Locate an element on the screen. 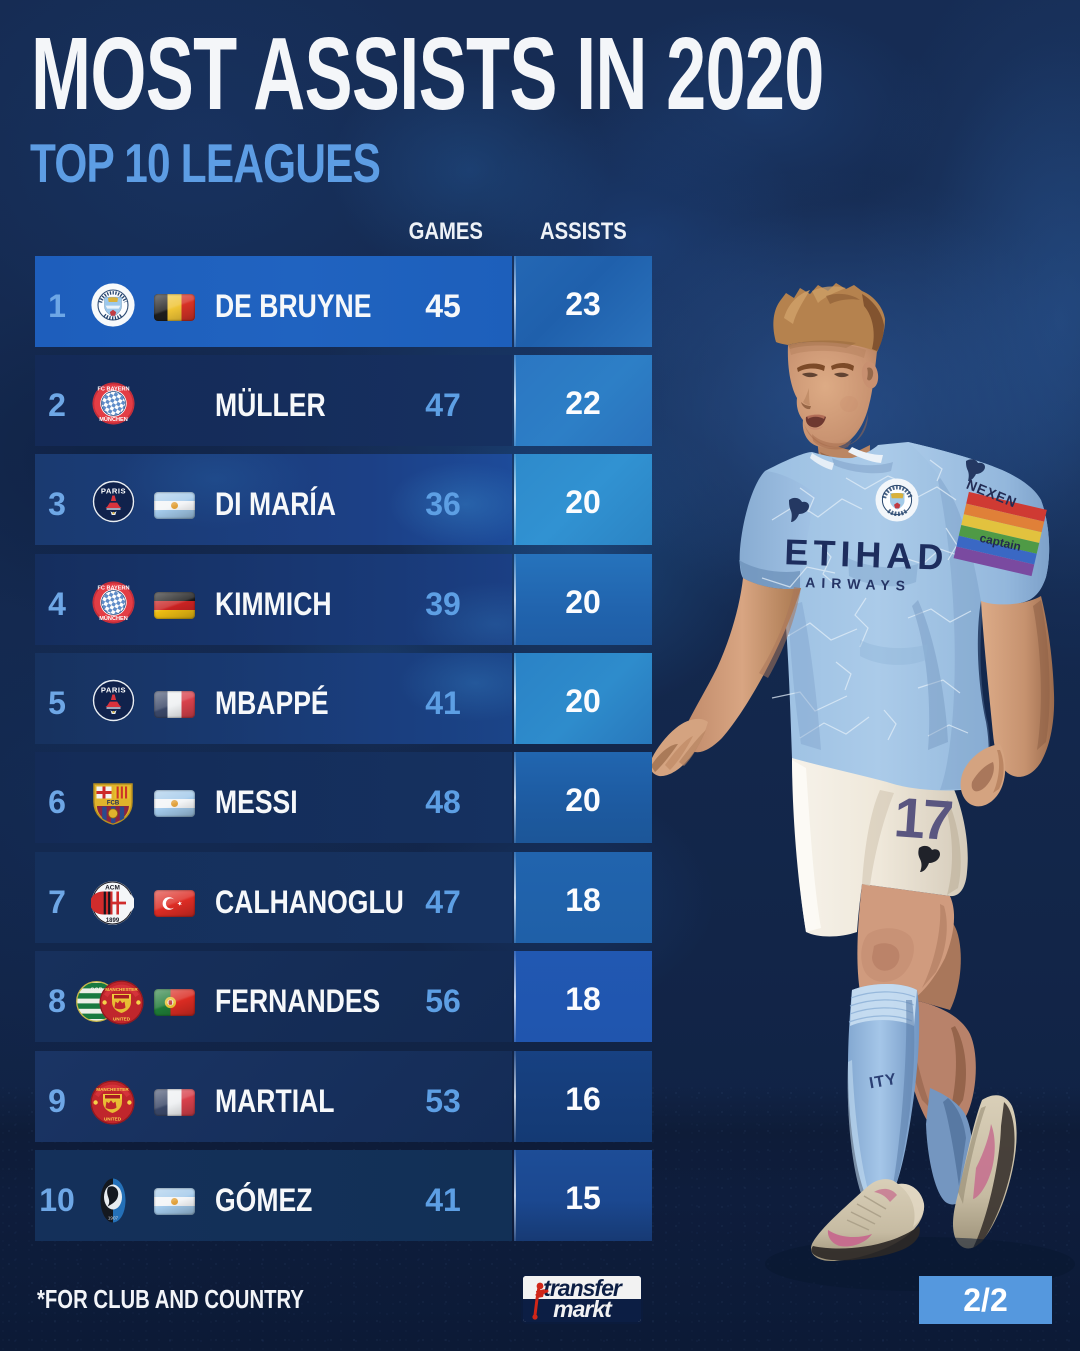 This screenshot has height=1351, width=1080. svg-text: 17 is located at coordinates (922, 818).